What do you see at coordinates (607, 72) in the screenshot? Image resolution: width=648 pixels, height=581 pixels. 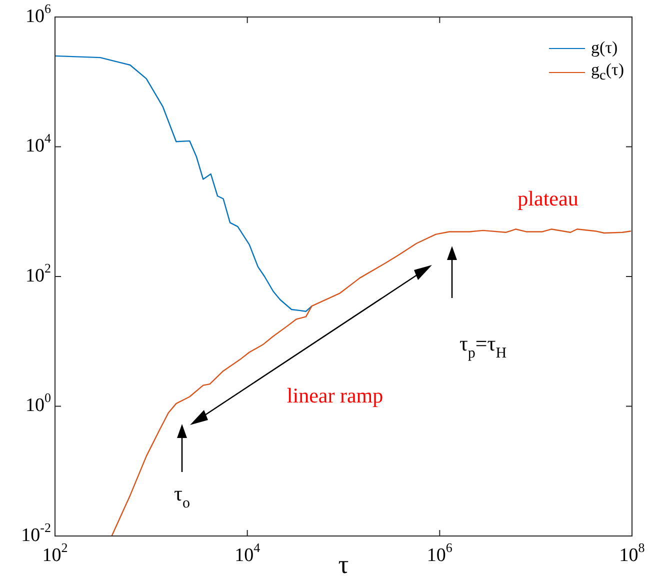 I see `legend-label: g$_{c}$(τ)` at bounding box center [607, 72].